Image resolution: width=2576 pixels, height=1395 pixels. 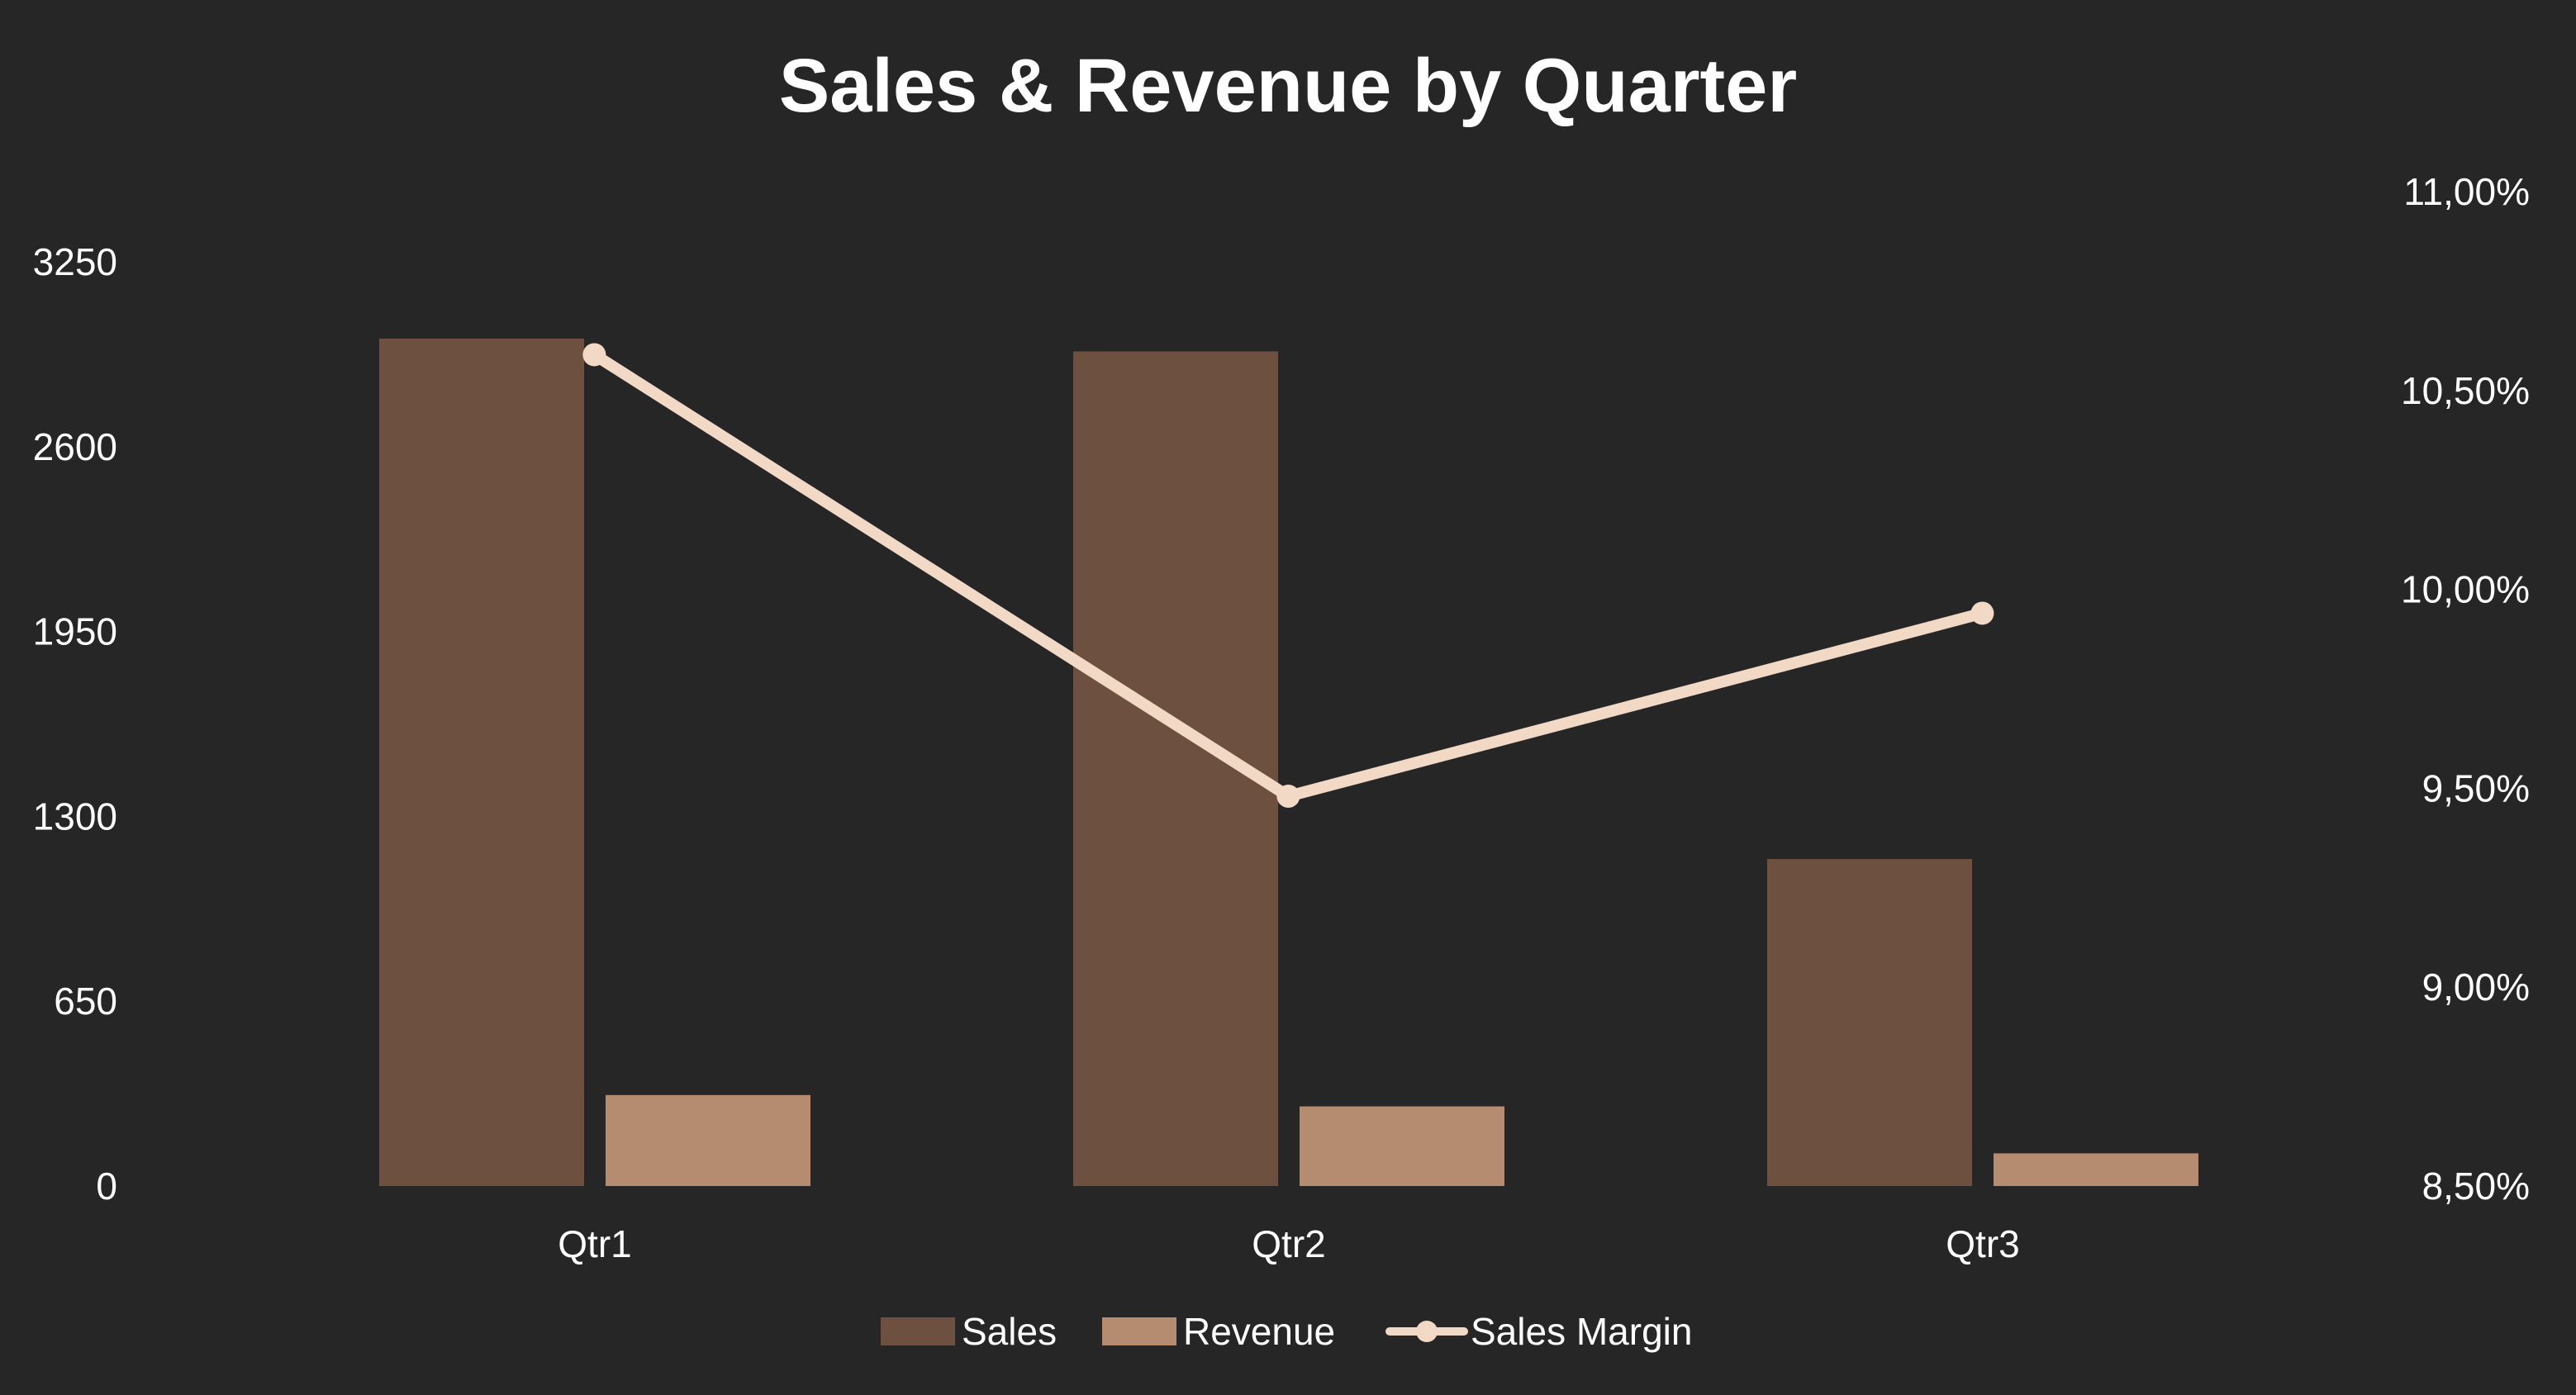 What do you see at coordinates (2476, 987) in the screenshot?
I see `y-right-tick-label: 9,00%` at bounding box center [2476, 987].